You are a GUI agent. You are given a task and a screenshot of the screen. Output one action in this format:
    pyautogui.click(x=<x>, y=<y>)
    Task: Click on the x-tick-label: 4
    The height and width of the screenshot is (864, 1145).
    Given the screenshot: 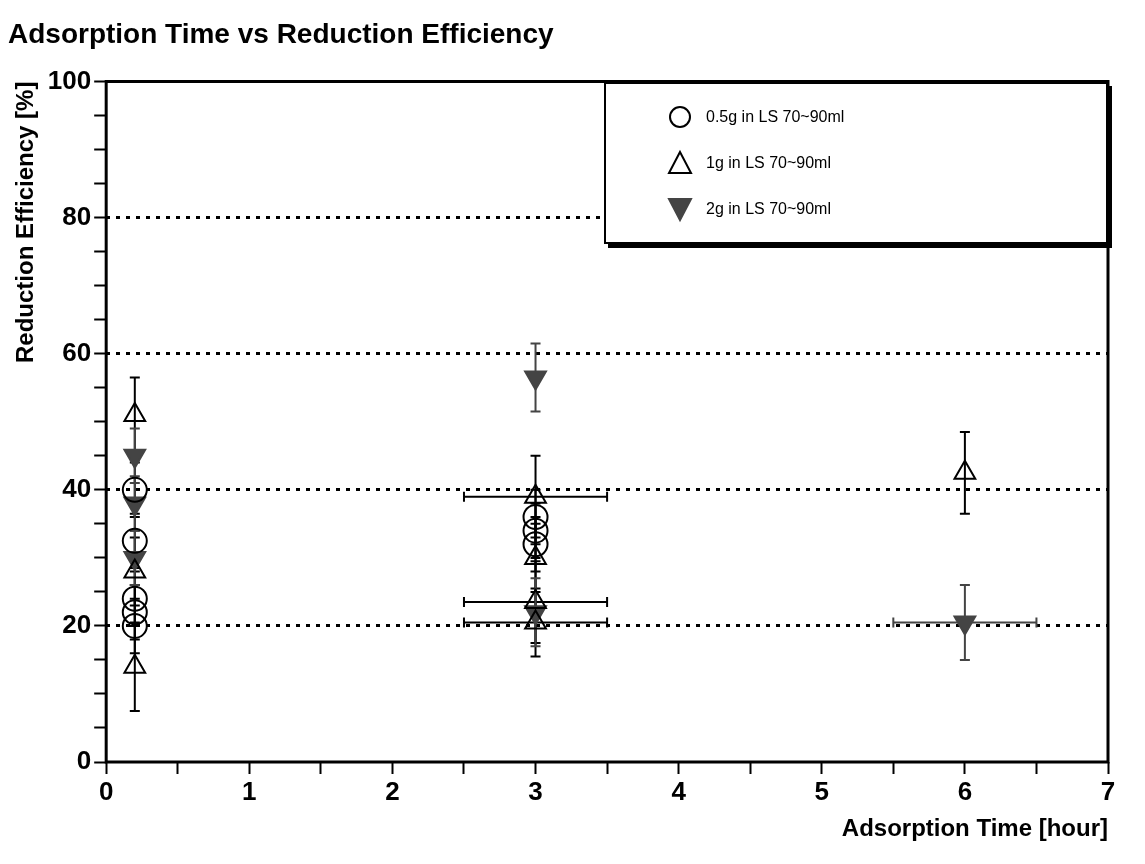 What is the action you would take?
    pyautogui.click(x=679, y=790)
    